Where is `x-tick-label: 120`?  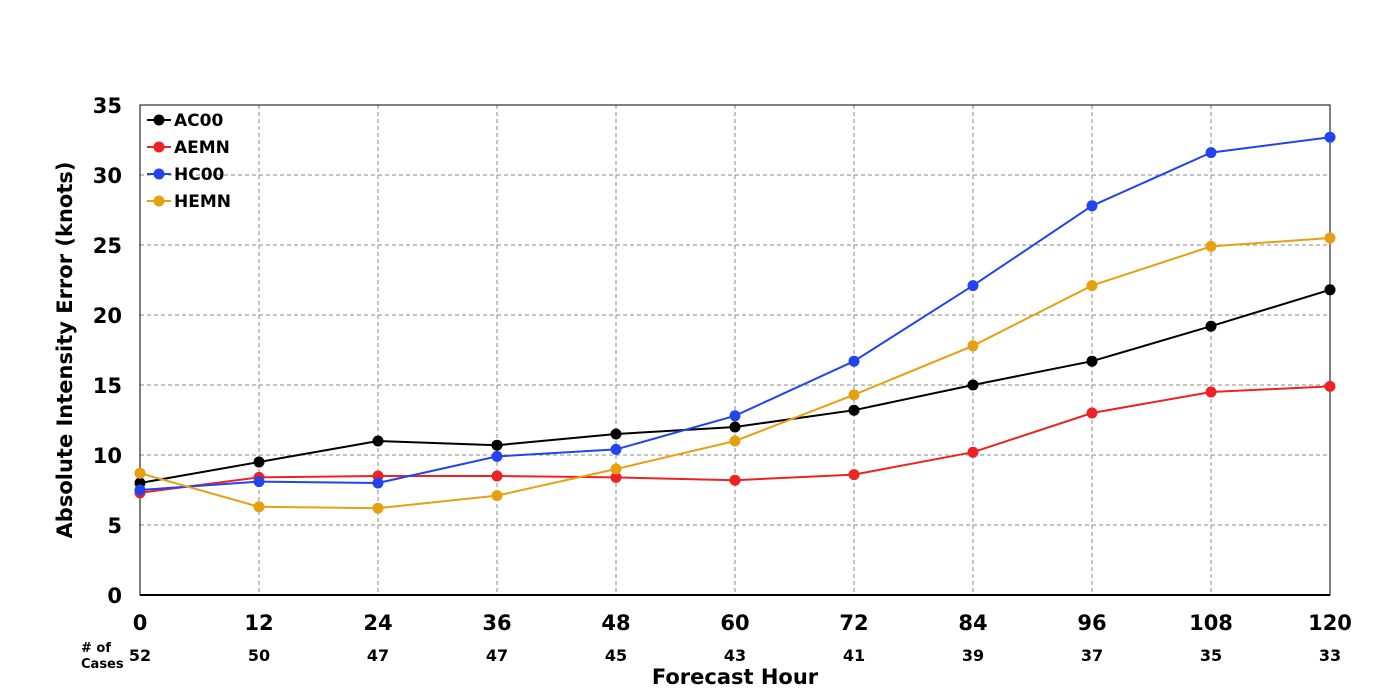
x-tick-label: 120 is located at coordinates (1330, 623).